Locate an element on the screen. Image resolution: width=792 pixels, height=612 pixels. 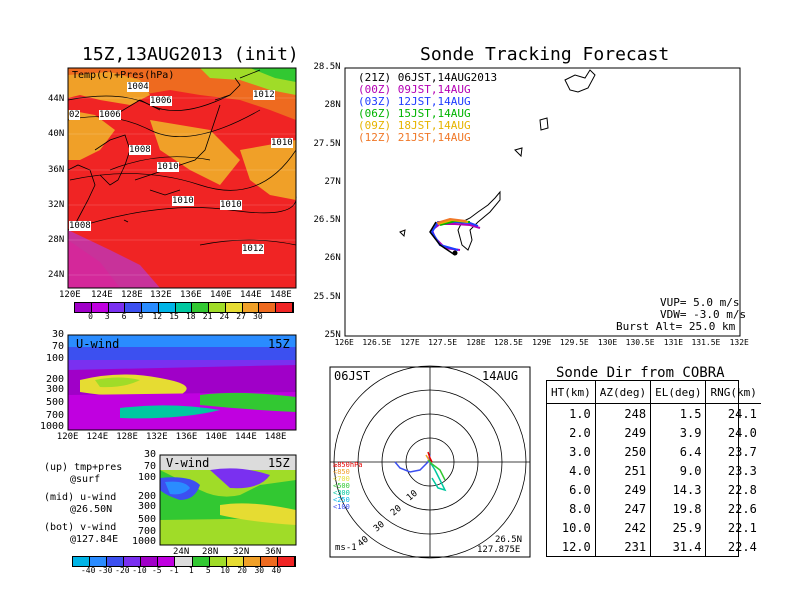
island-amami is located at coordinates (580, 81).